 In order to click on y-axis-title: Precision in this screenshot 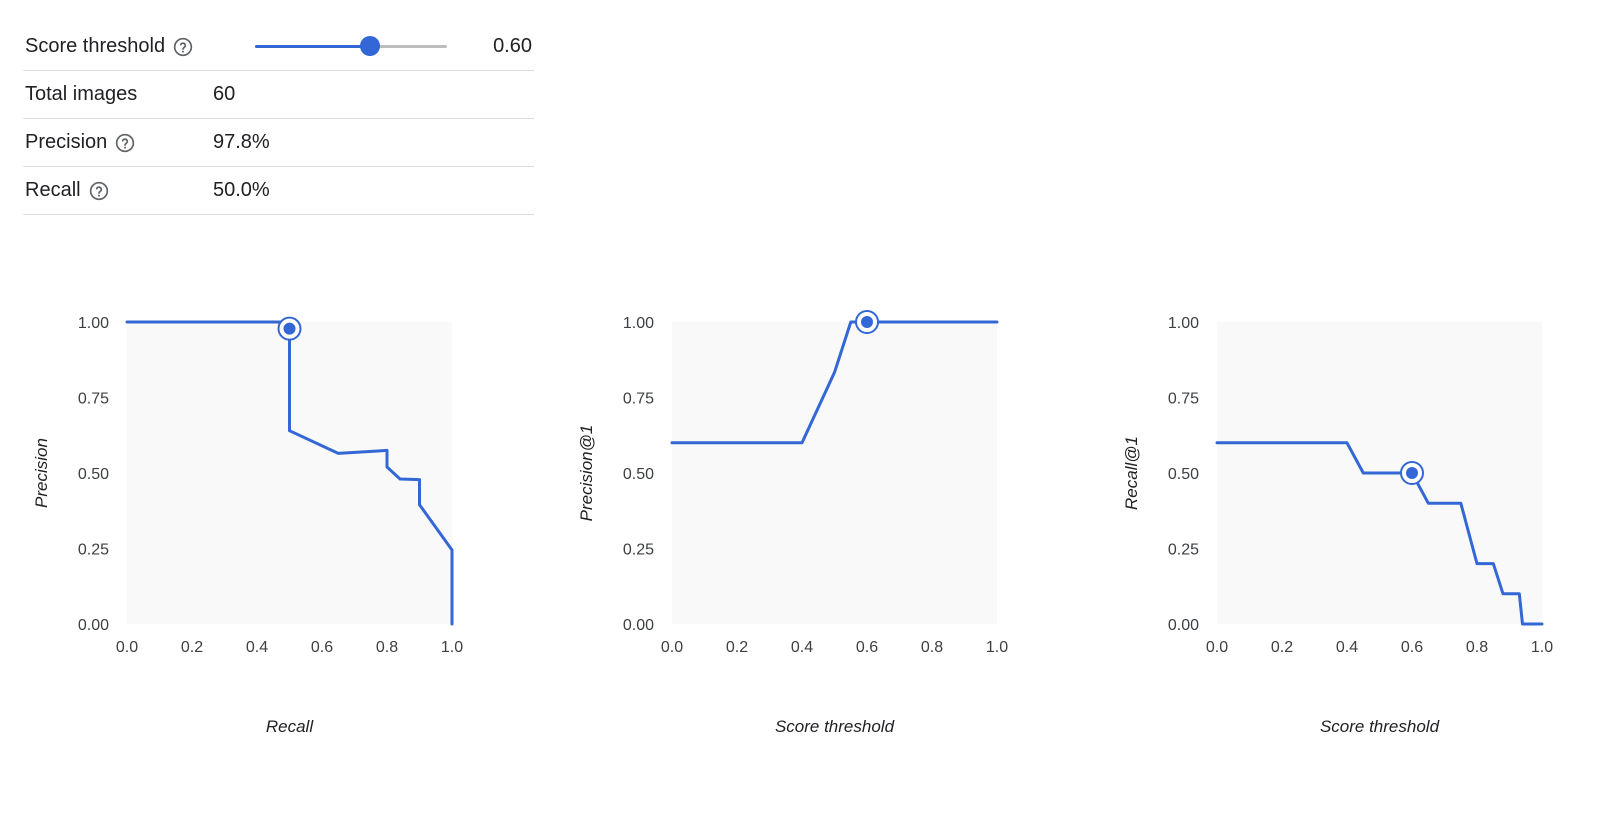, I will do `click(41, 473)`.